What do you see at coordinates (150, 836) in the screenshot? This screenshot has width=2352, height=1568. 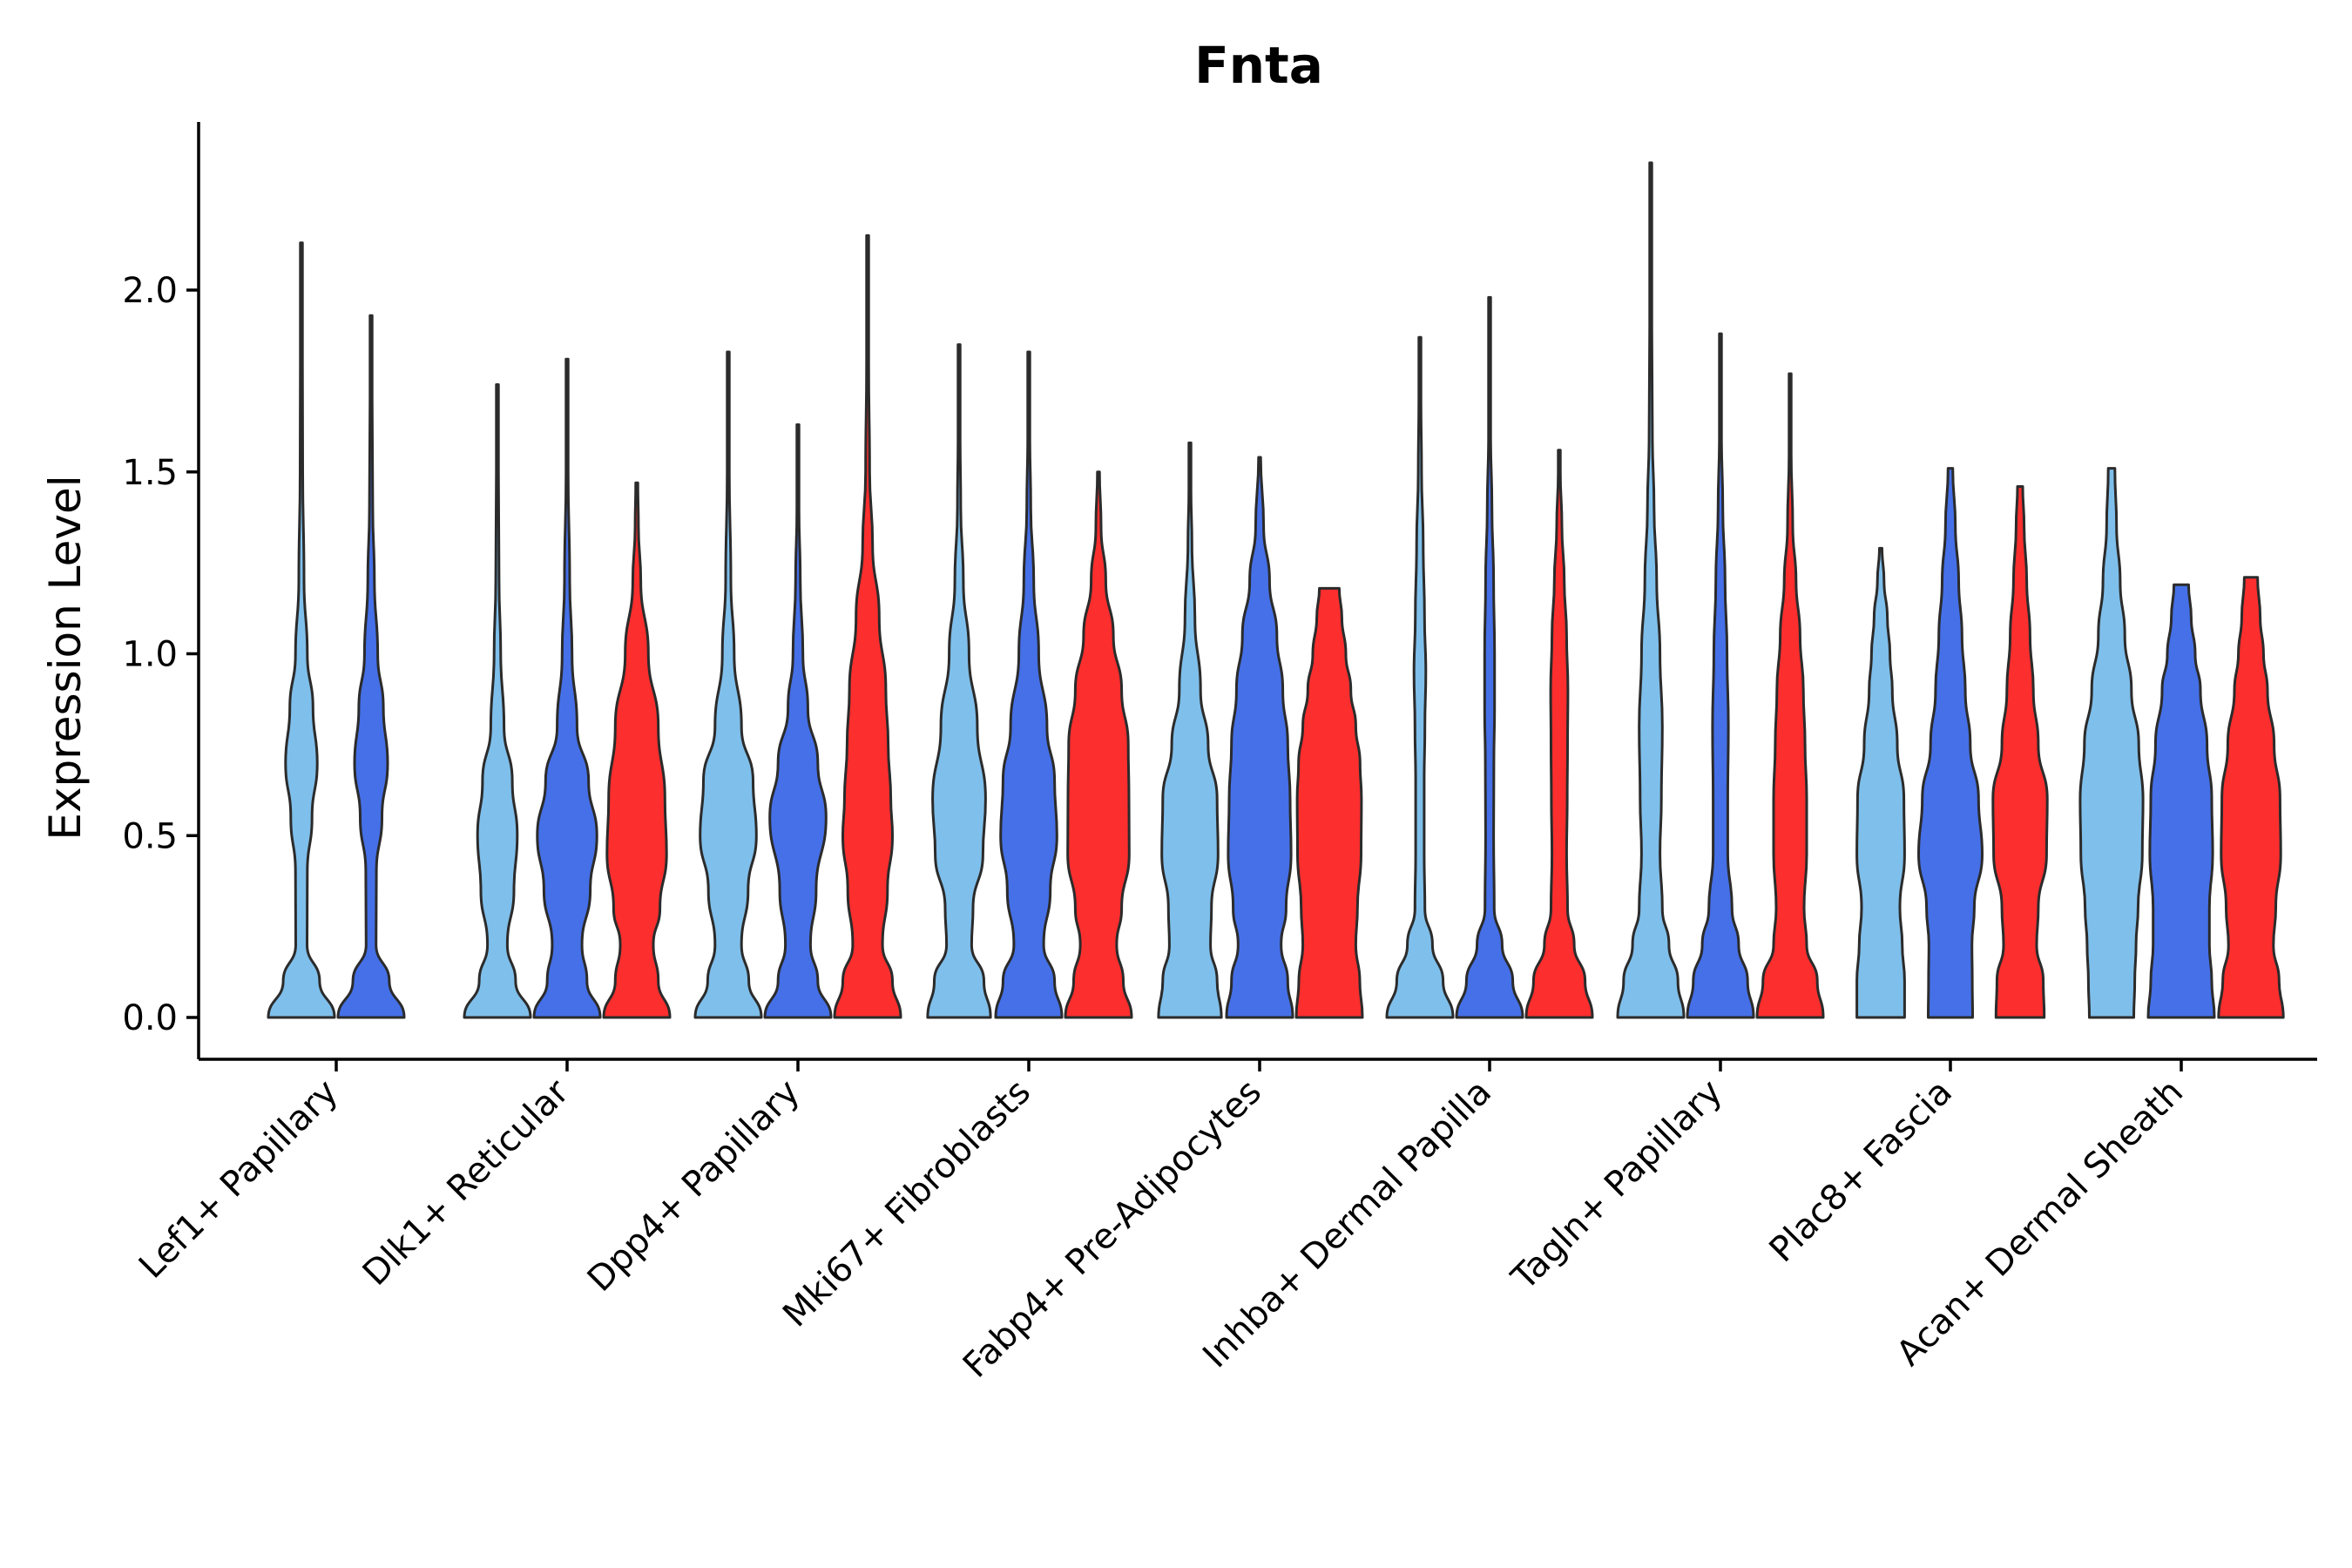 I see `y-tick-label: 0.5` at bounding box center [150, 836].